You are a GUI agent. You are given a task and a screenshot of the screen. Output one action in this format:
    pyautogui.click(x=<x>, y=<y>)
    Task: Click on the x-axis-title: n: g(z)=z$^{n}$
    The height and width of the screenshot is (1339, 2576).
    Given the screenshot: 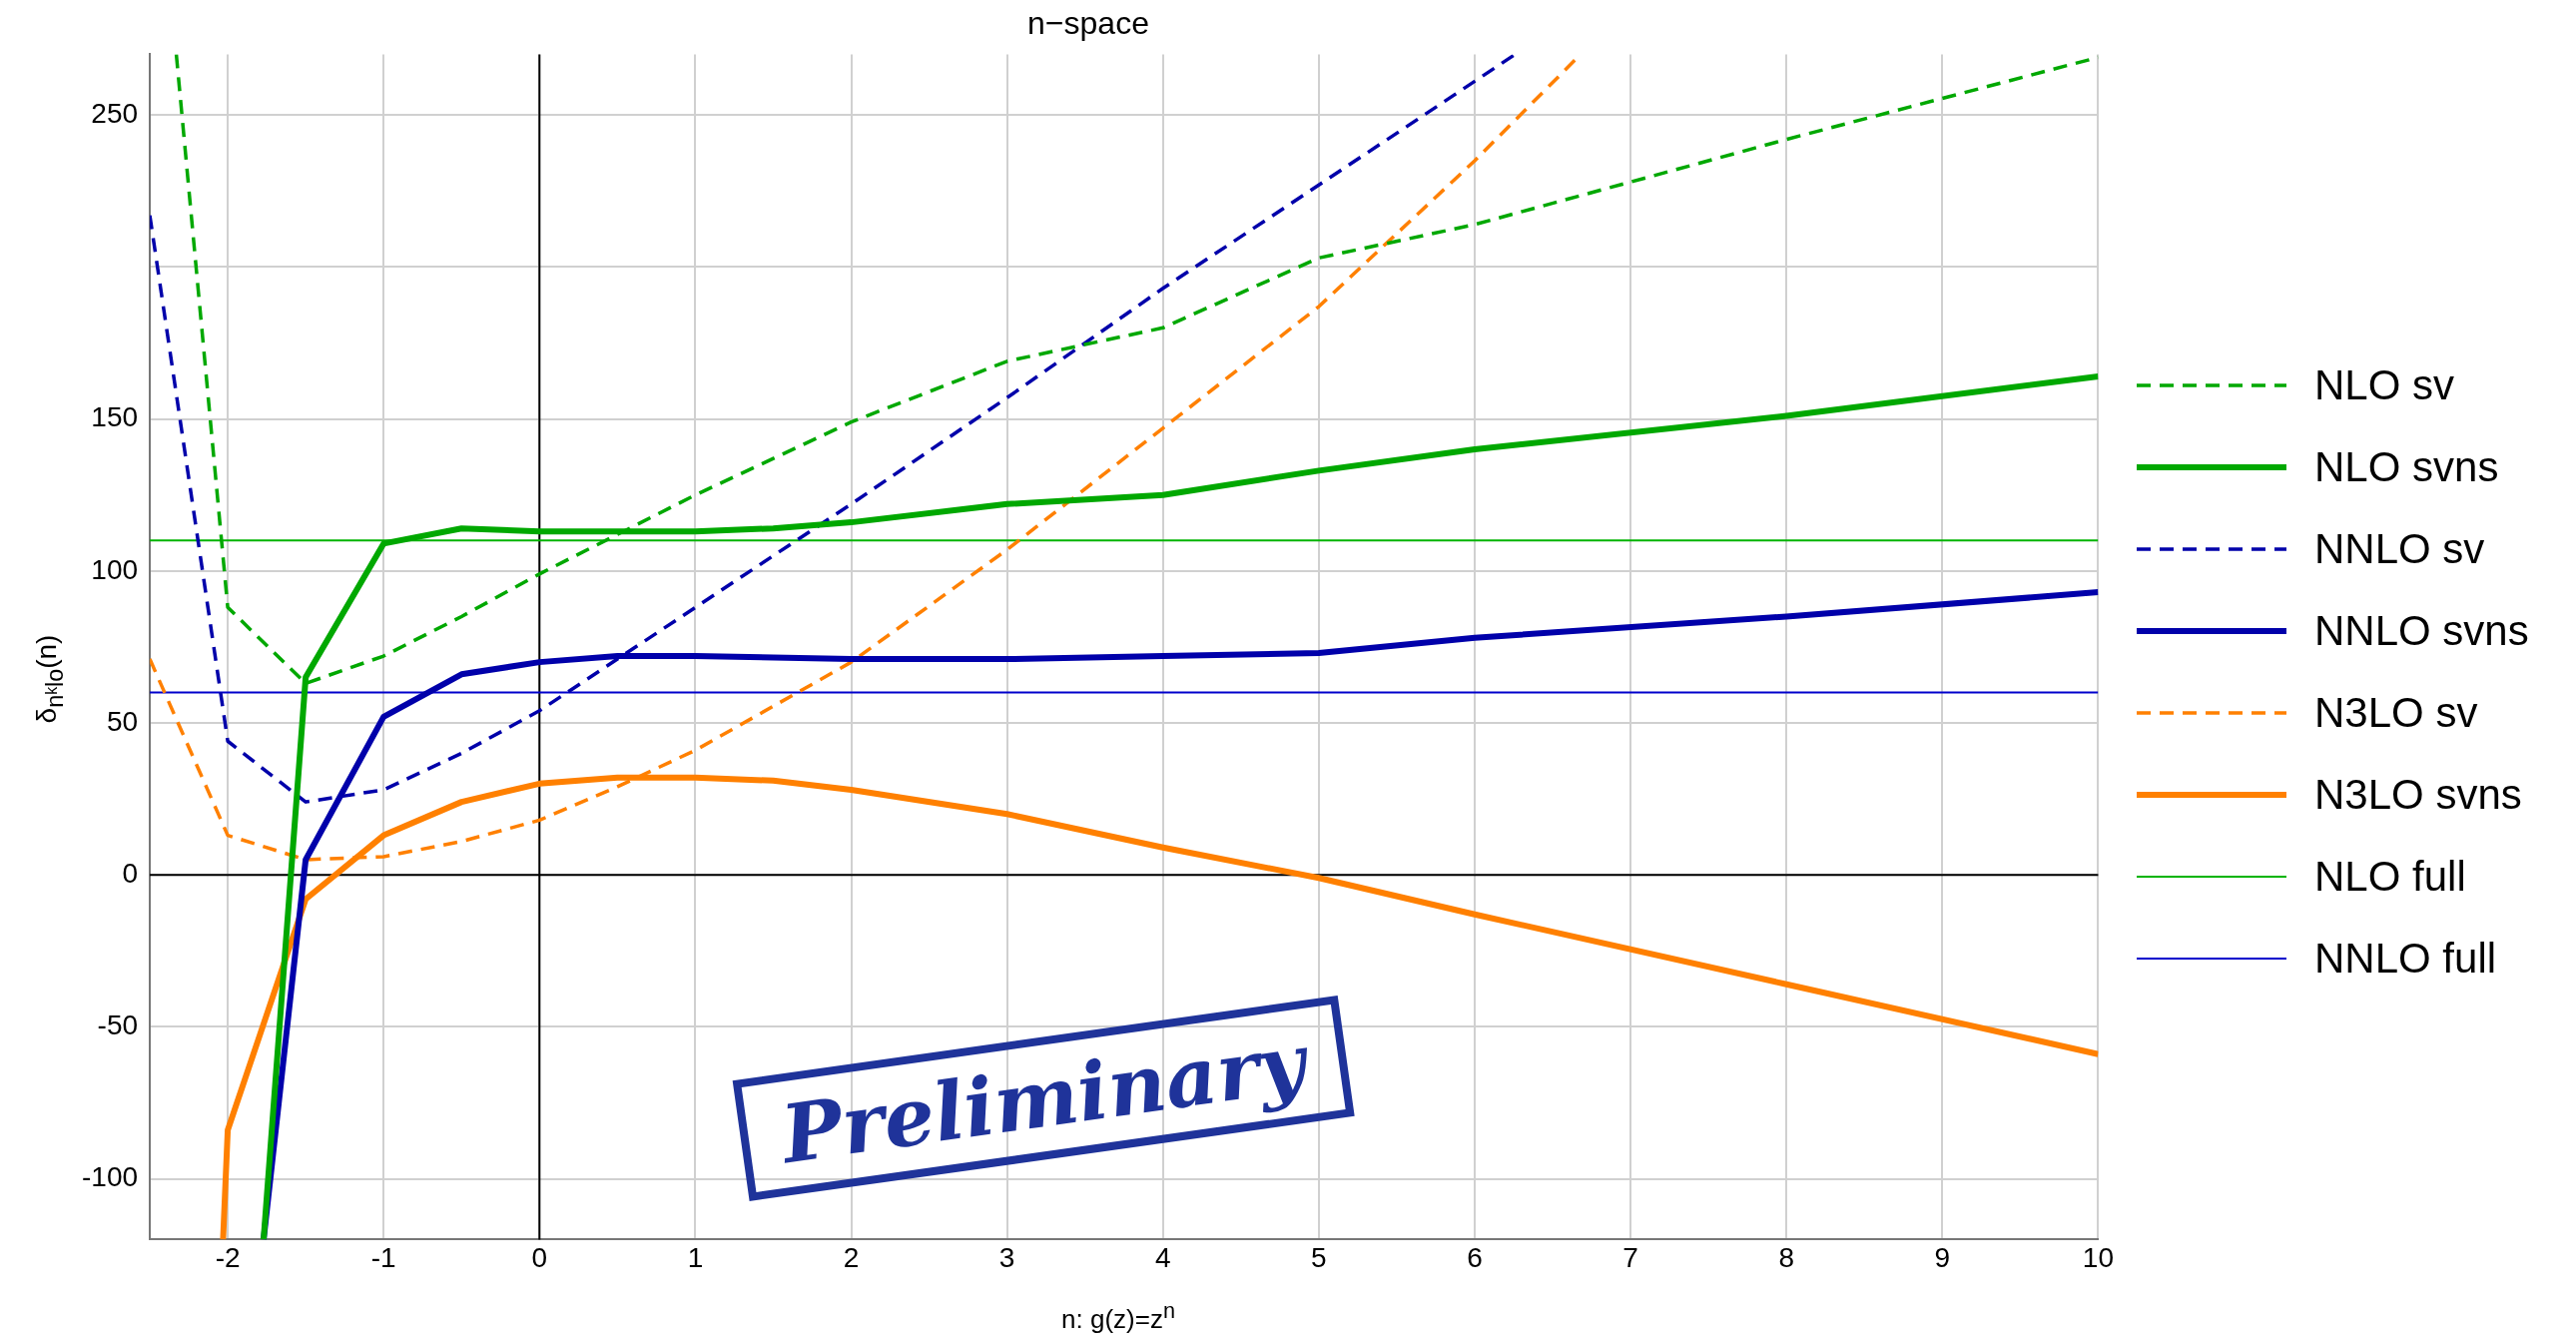 What is the action you would take?
    pyautogui.click(x=1118, y=1317)
    